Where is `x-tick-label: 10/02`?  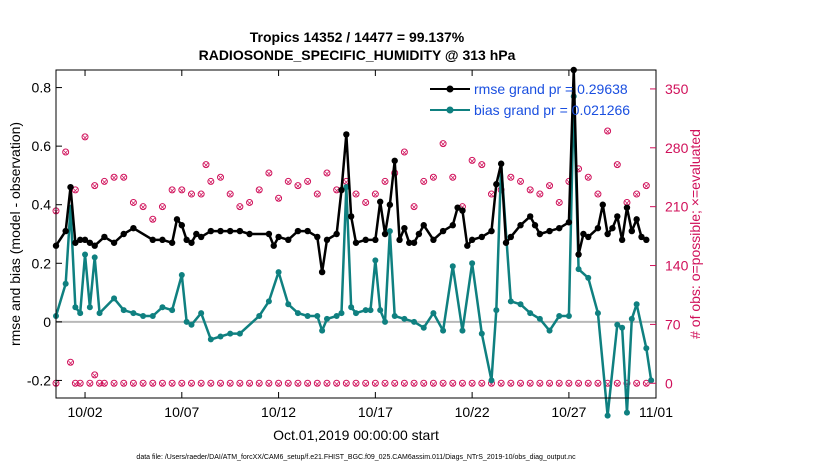 x-tick-label: 10/02 is located at coordinates (85, 412).